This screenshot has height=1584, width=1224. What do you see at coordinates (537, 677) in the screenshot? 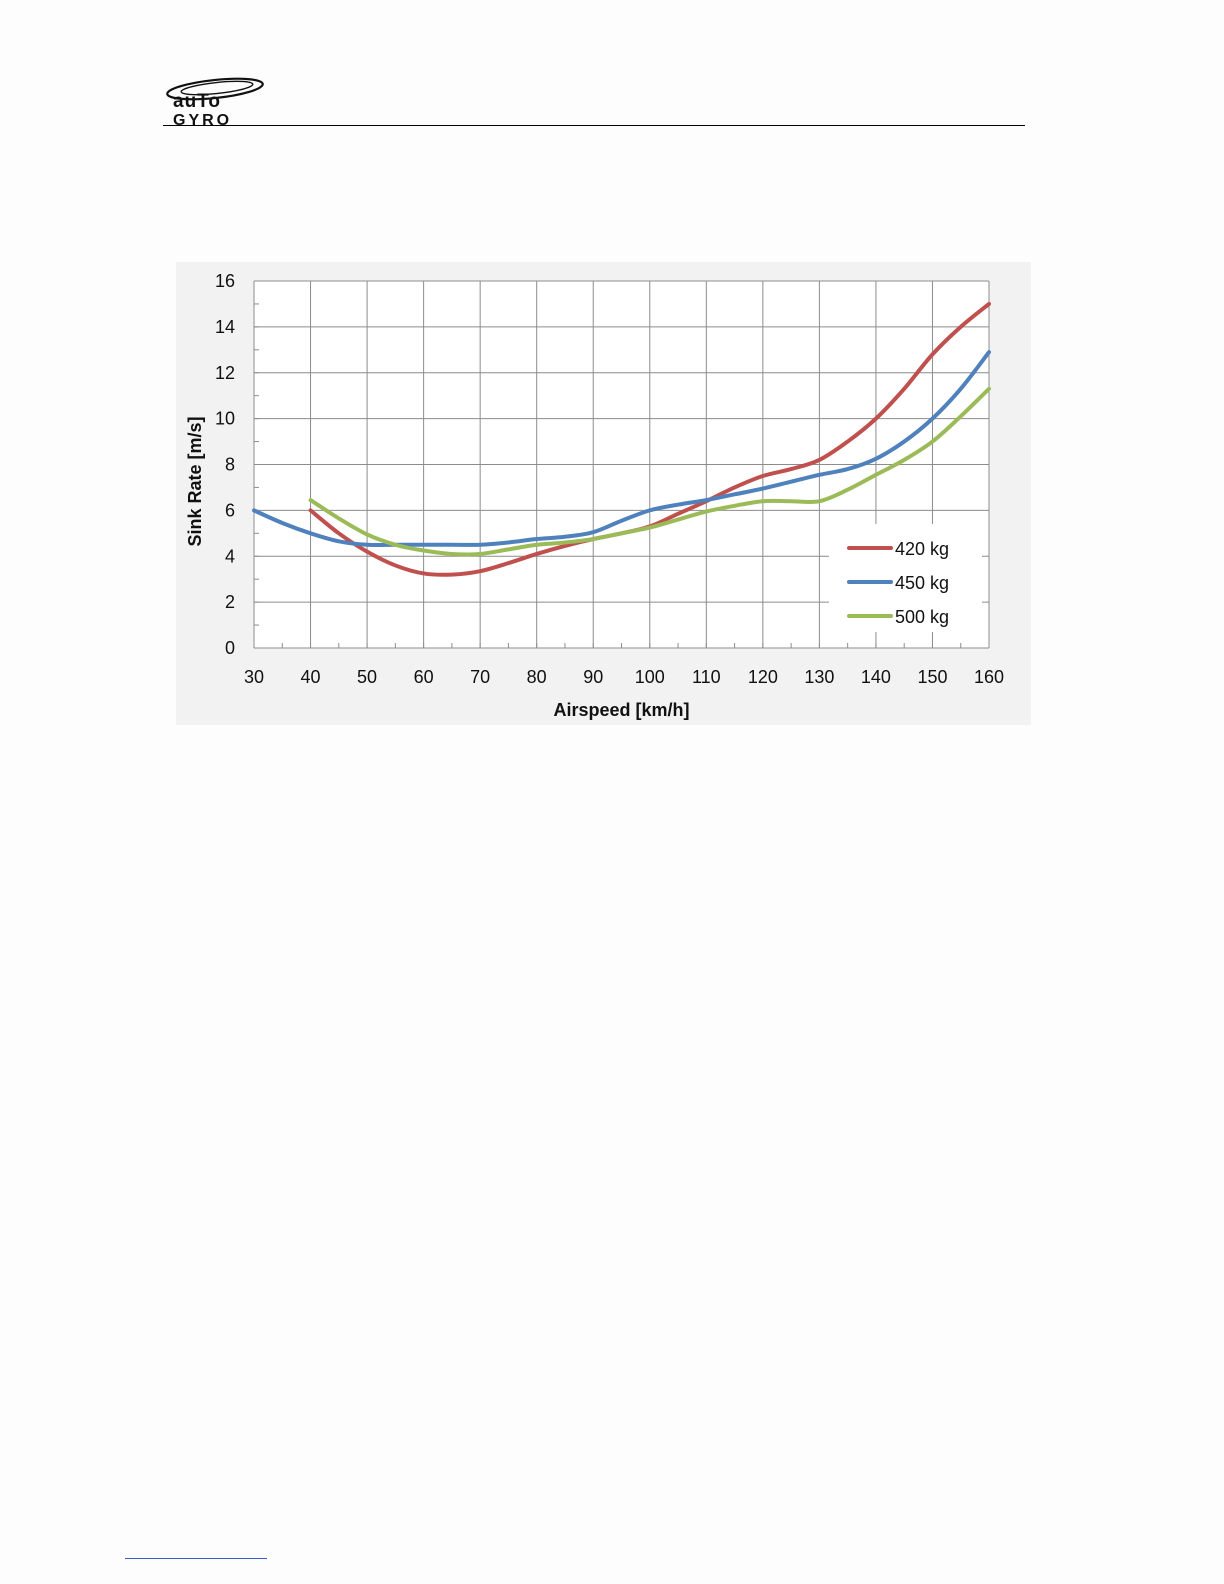
I see `x-tick-label: 80` at bounding box center [537, 677].